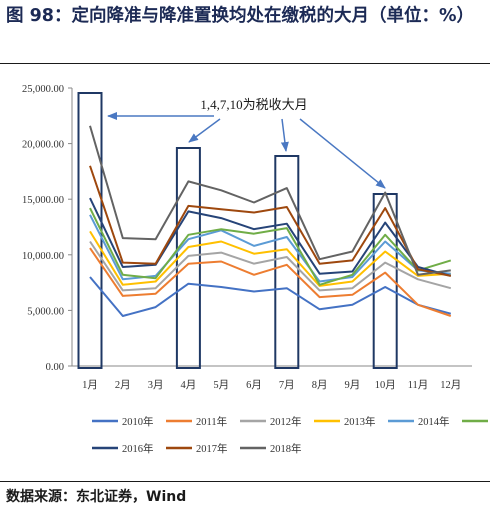  What do you see at coordinates (43, 256) in the screenshot?
I see `y-tick-label: 10,000.00` at bounding box center [43, 256].